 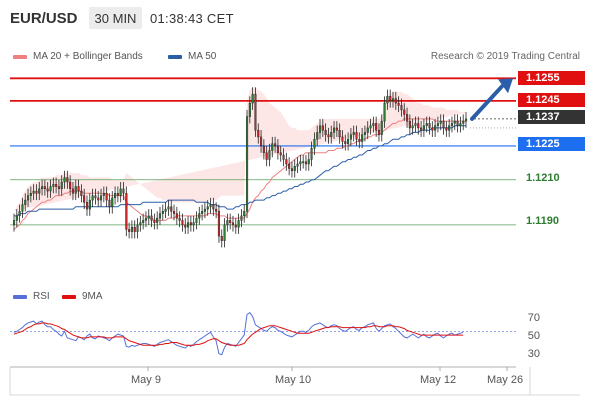 I want to click on rsi-swatch, so click(x=20, y=296).